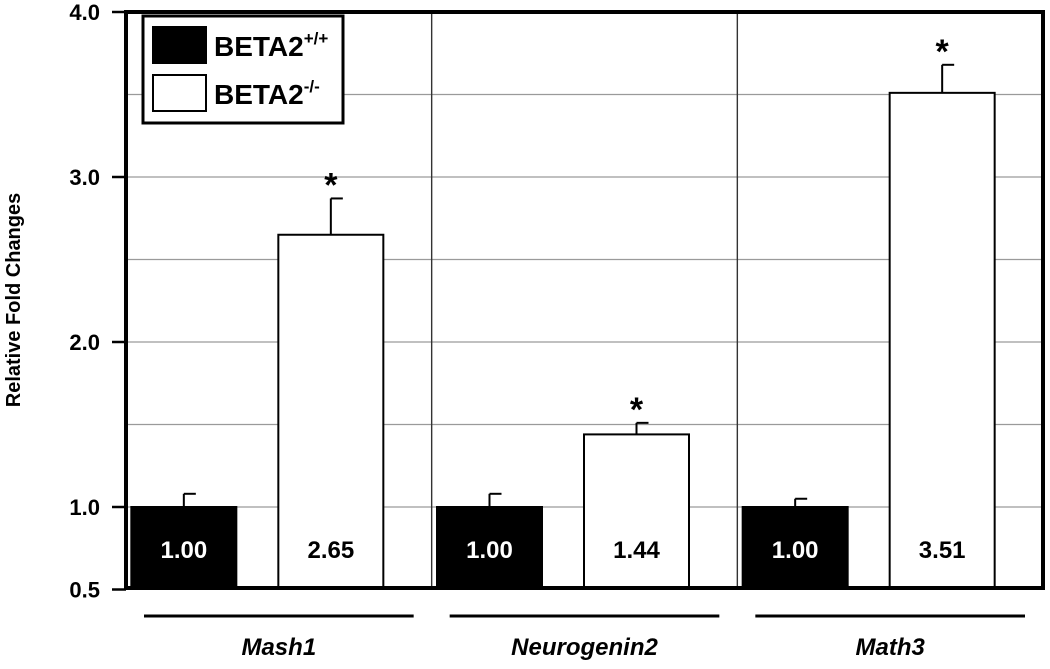 This screenshot has height=669, width=1050. Describe the element at coordinates (584, 647) in the screenshot. I see `category-label: Neurogenin2` at that location.